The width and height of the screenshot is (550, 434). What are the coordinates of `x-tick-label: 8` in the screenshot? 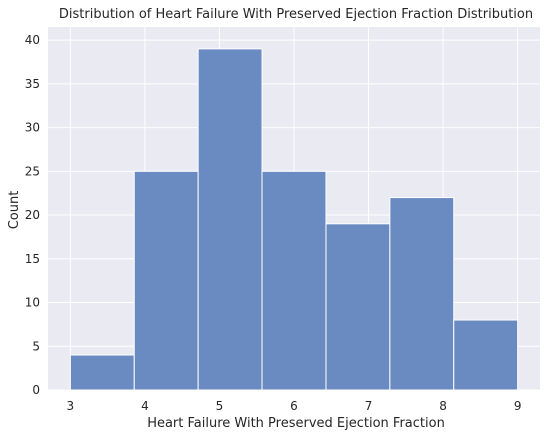 It's located at (443, 406).